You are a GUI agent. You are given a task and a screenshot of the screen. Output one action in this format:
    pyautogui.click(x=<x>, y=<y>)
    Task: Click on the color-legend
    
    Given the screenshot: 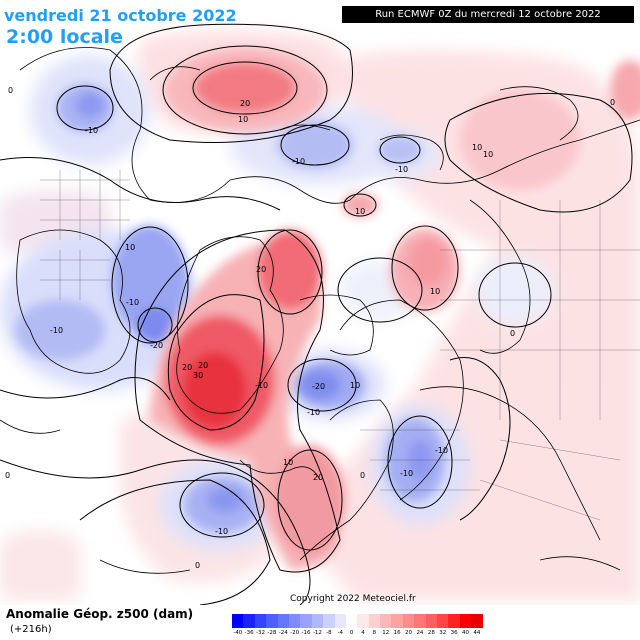 What is the action you would take?
    pyautogui.click(x=357, y=621)
    